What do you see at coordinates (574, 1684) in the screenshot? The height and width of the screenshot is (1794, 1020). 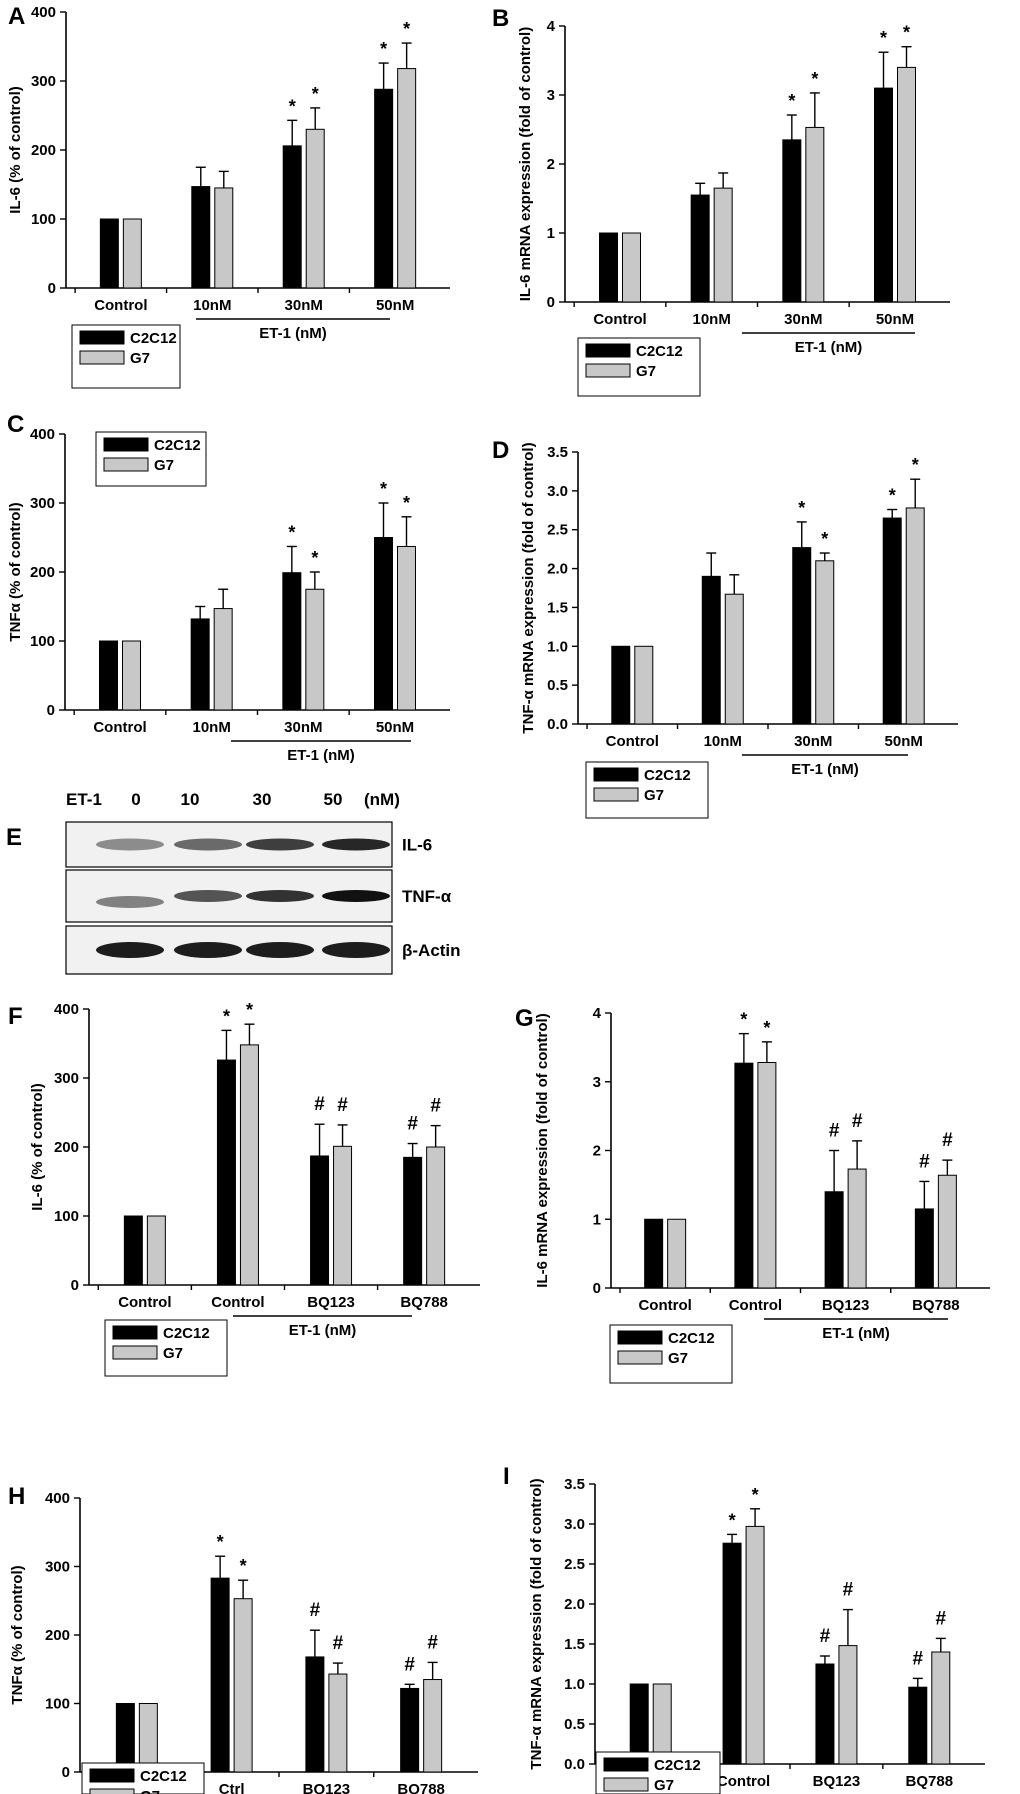 I see `y-tick-label: 1.0` at bounding box center [574, 1684].